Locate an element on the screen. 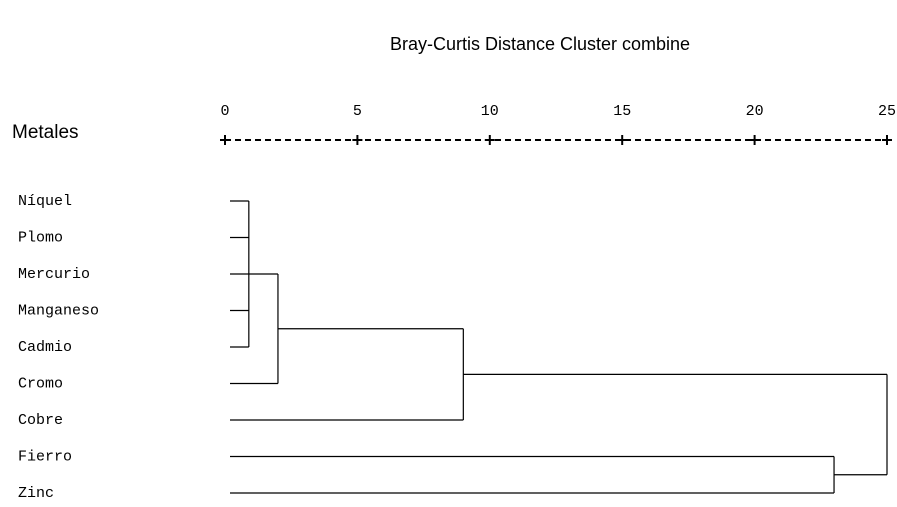 The width and height of the screenshot is (897, 507). leaf-label: Plomo is located at coordinates (40, 237).